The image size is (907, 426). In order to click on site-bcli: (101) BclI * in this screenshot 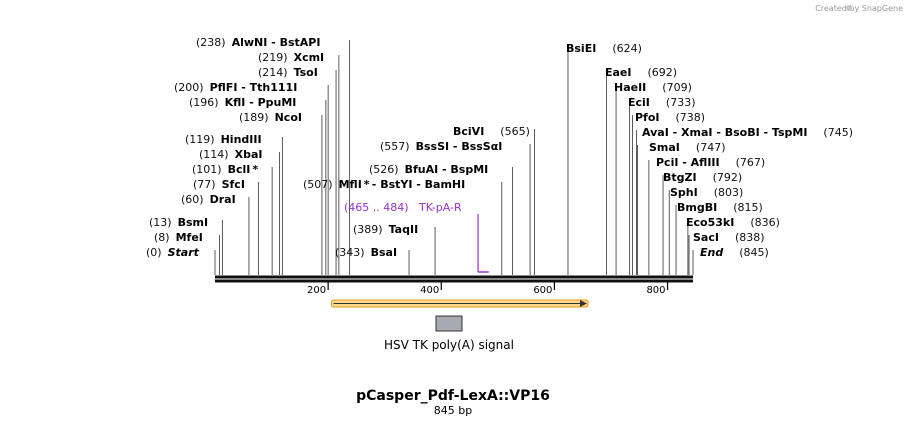, I will do `click(225, 169)`.